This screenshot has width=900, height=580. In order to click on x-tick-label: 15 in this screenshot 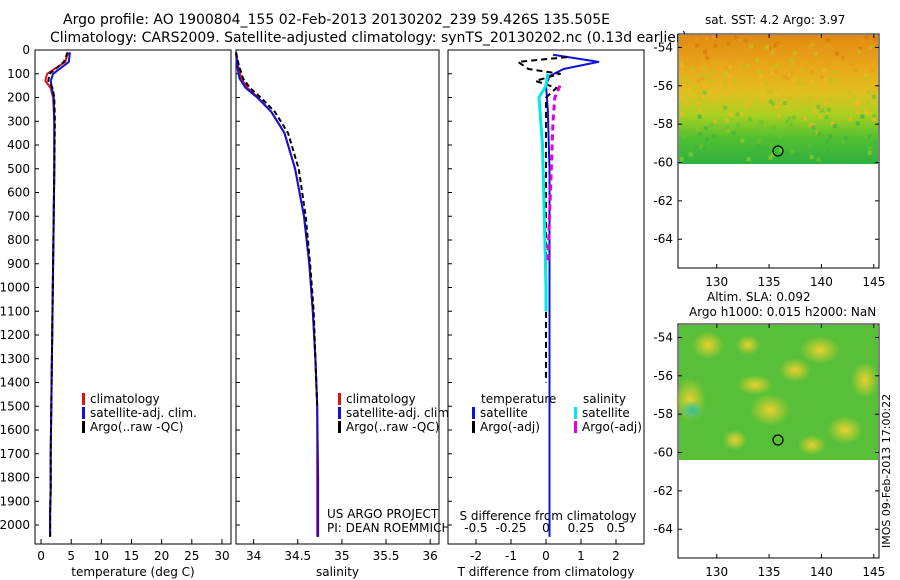, I will do `click(131, 556)`.